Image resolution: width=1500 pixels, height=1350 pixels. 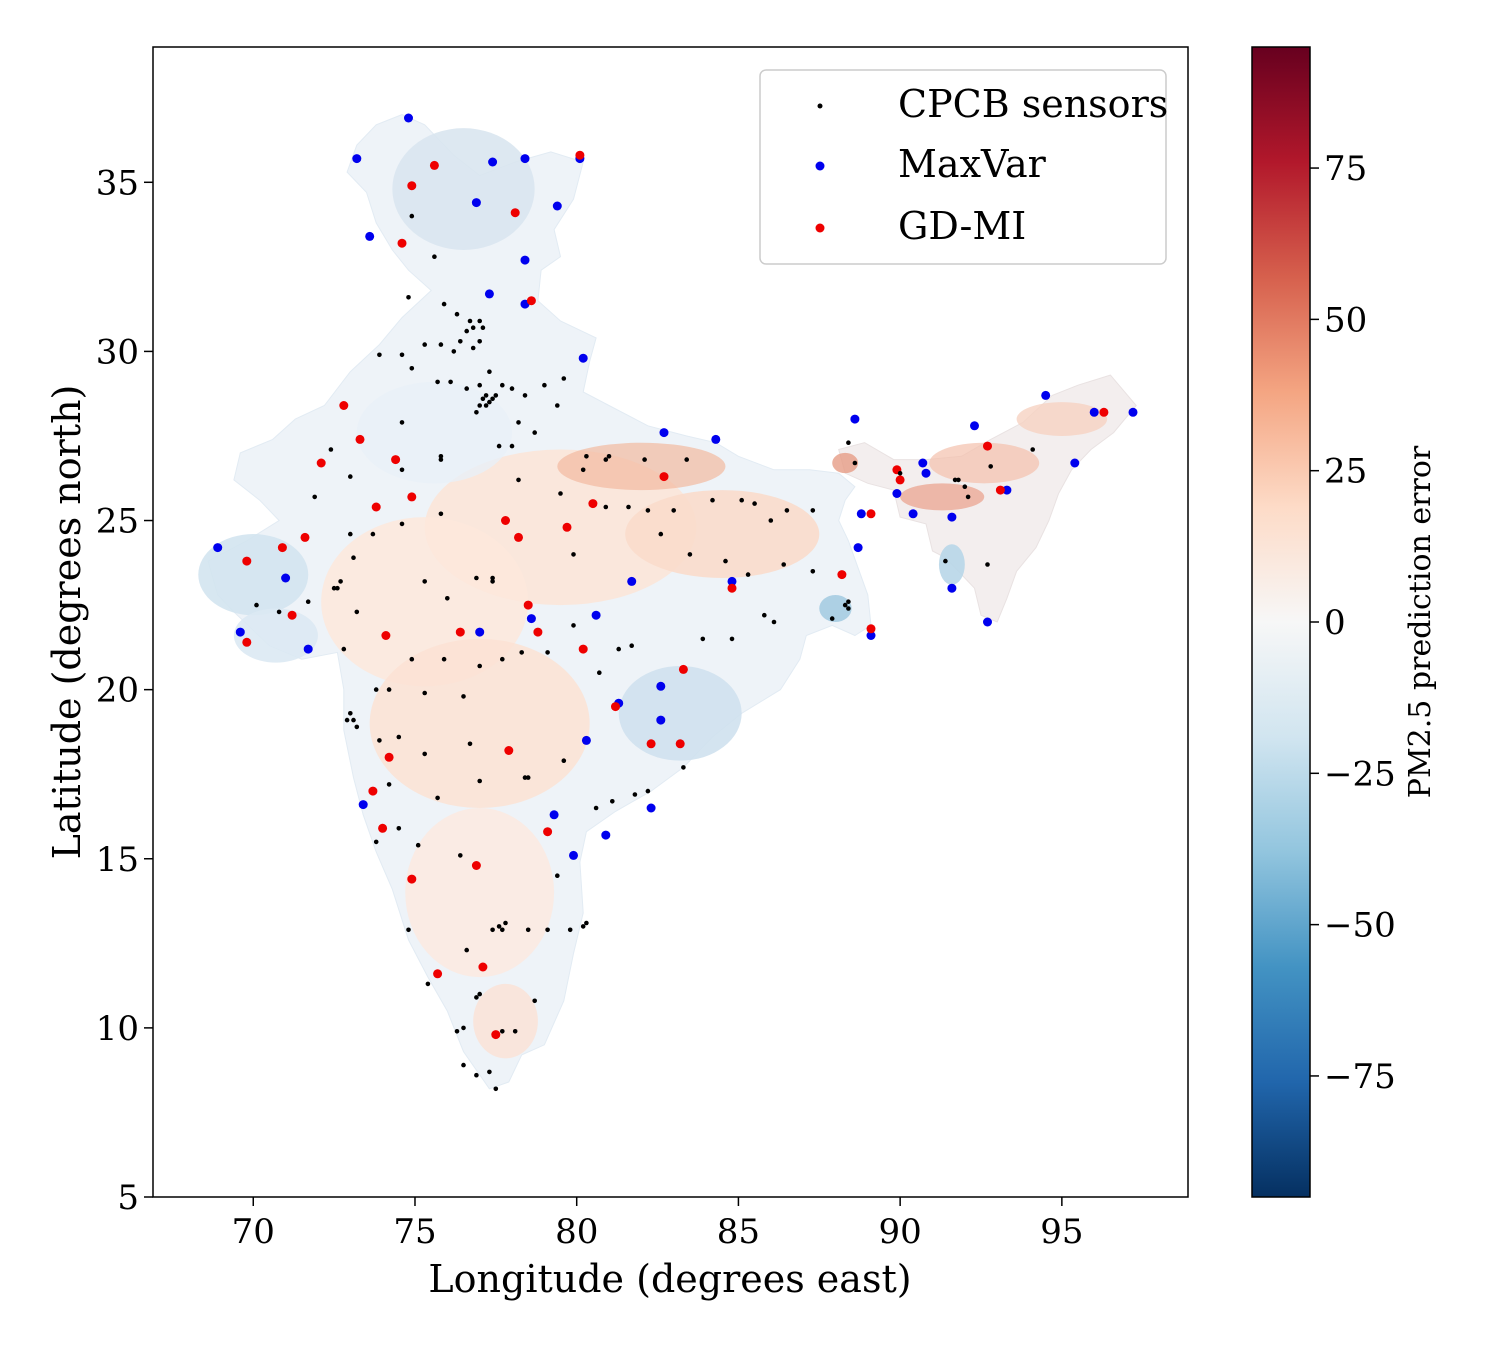 What do you see at coordinates (1345, 472) in the screenshot?
I see `colorbar-tick-label: 25` at bounding box center [1345, 472].